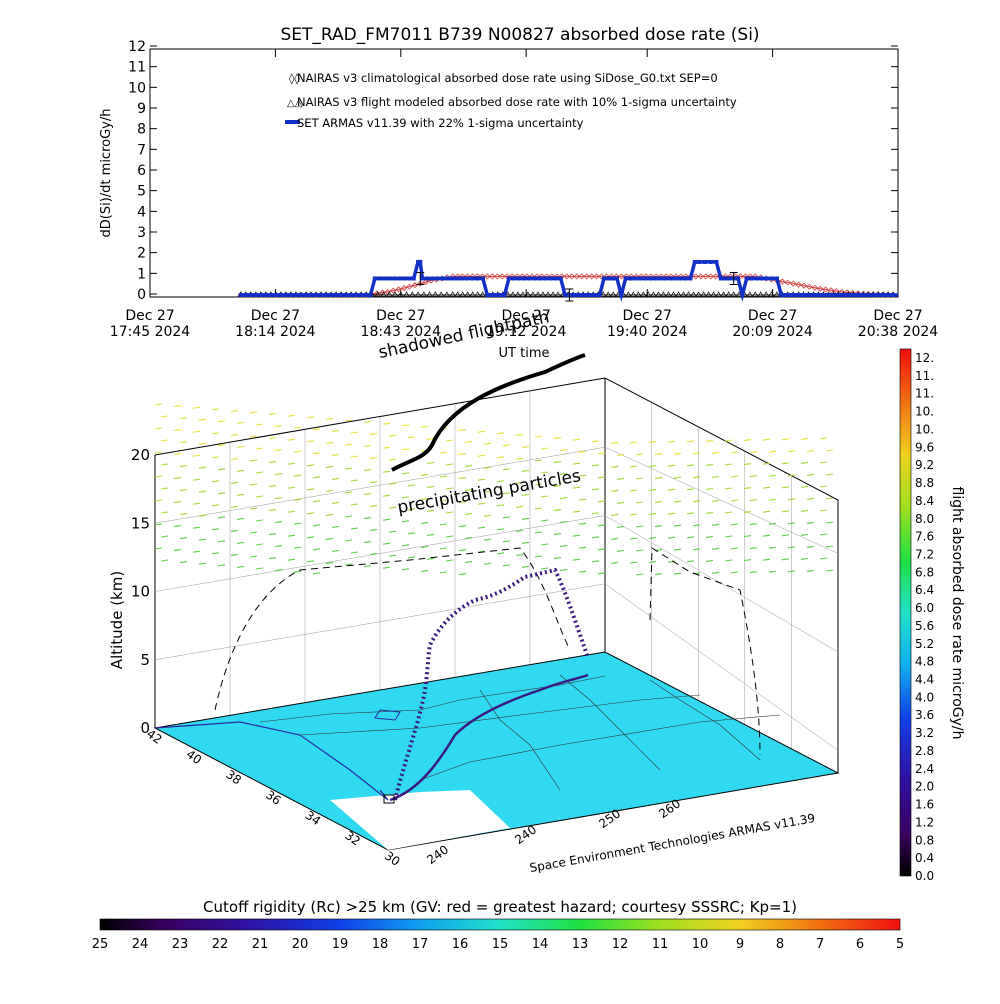 The height and width of the screenshot is (1004, 1000). Describe the element at coordinates (620, 944) in the screenshot. I see `rigidity-colorbar-tick-label: 12` at that location.